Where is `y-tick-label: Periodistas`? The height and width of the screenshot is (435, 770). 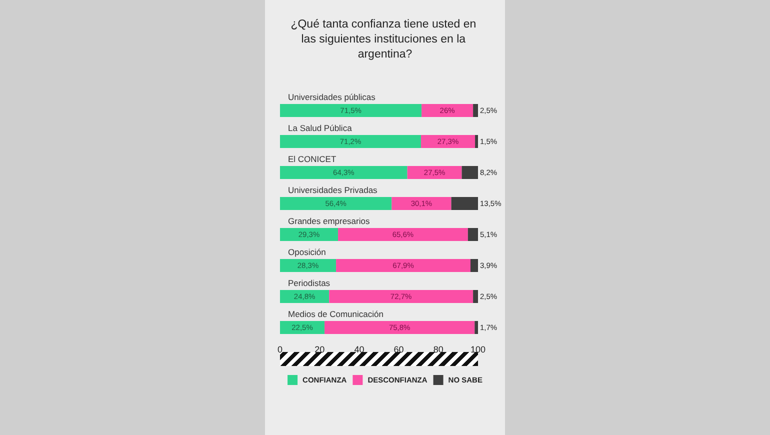 y-tick-label: Periodistas is located at coordinates (309, 283).